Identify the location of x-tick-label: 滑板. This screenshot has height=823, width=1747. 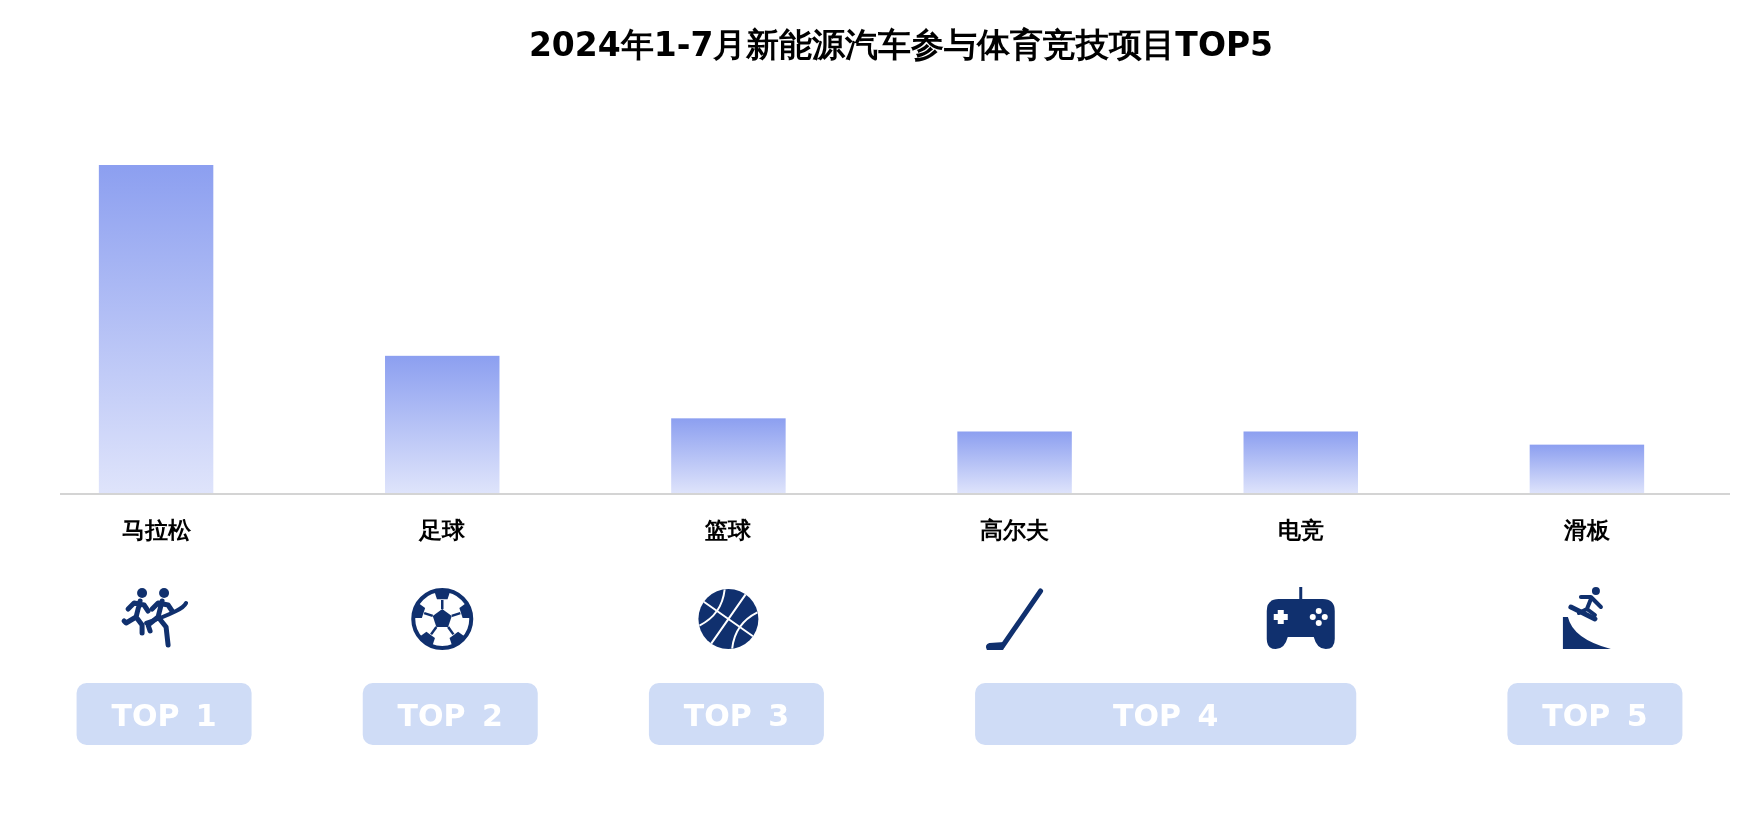
(1586, 530).